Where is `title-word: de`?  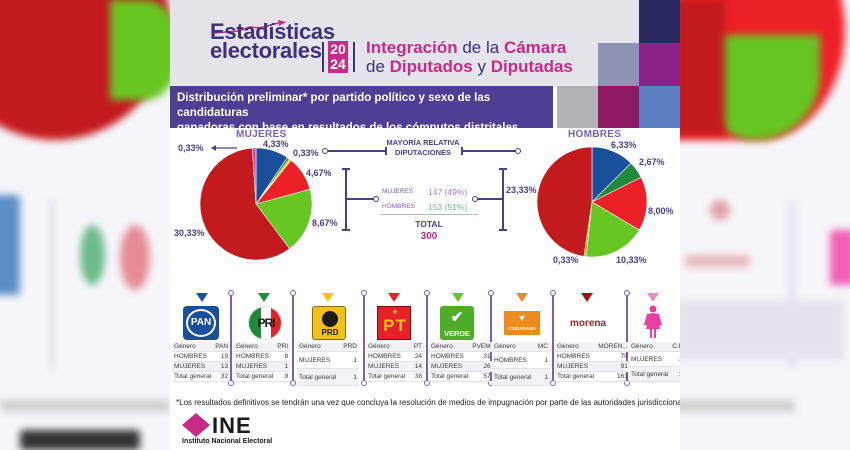
title-word: de is located at coordinates (378, 66).